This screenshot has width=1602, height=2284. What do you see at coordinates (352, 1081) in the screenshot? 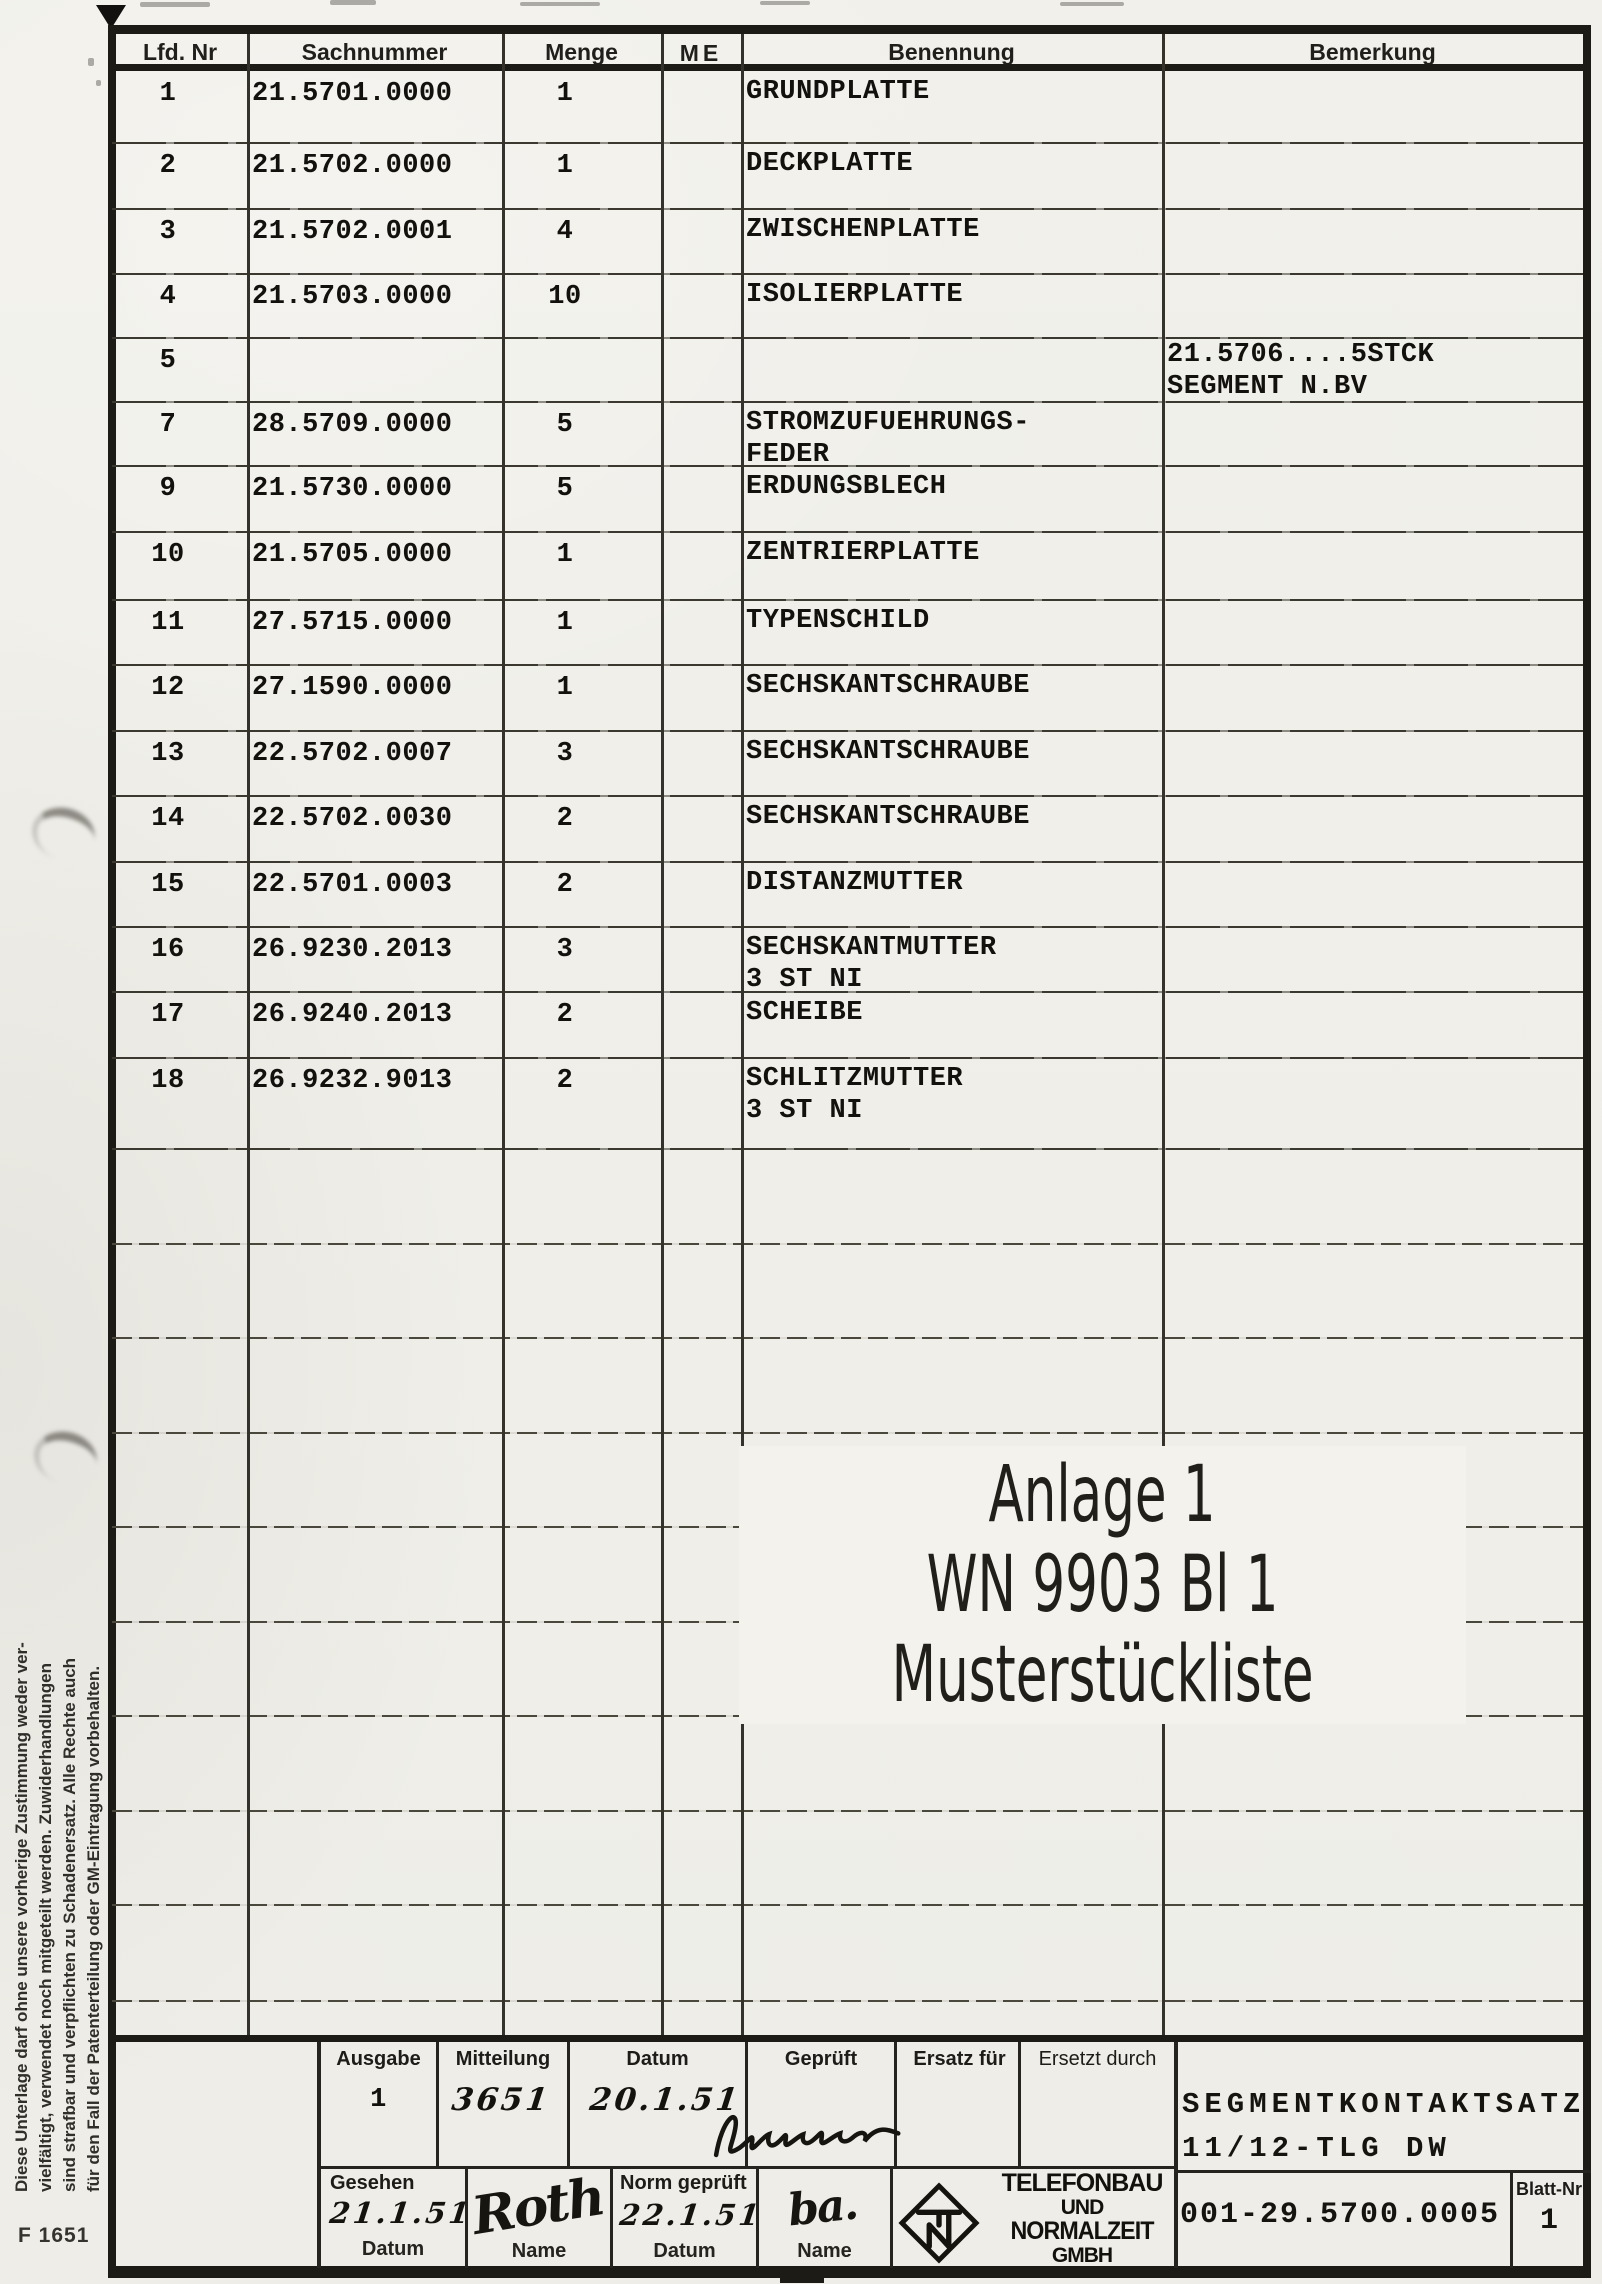
I see `cell-sachnummer: 26.9232.9013` at bounding box center [352, 1081].